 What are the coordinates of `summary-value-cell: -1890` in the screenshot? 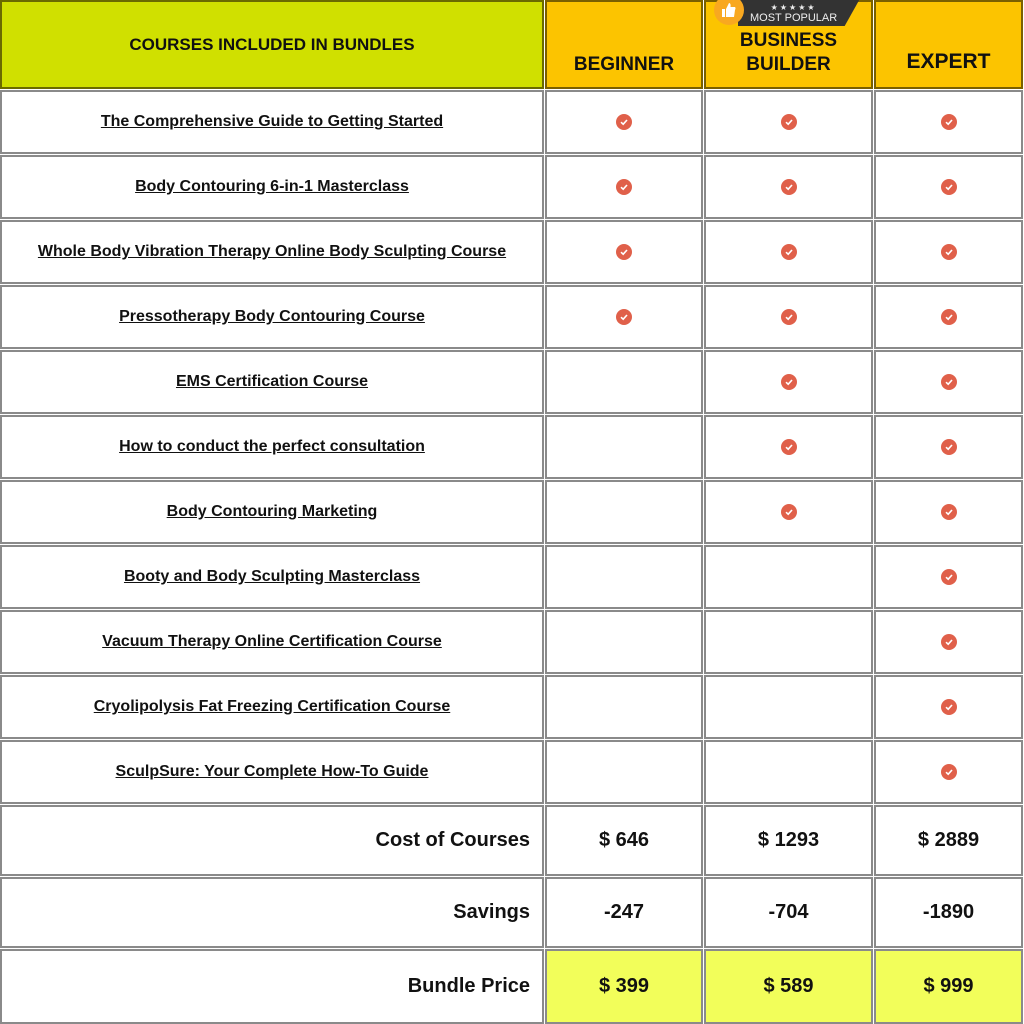 It's located at (948, 912).